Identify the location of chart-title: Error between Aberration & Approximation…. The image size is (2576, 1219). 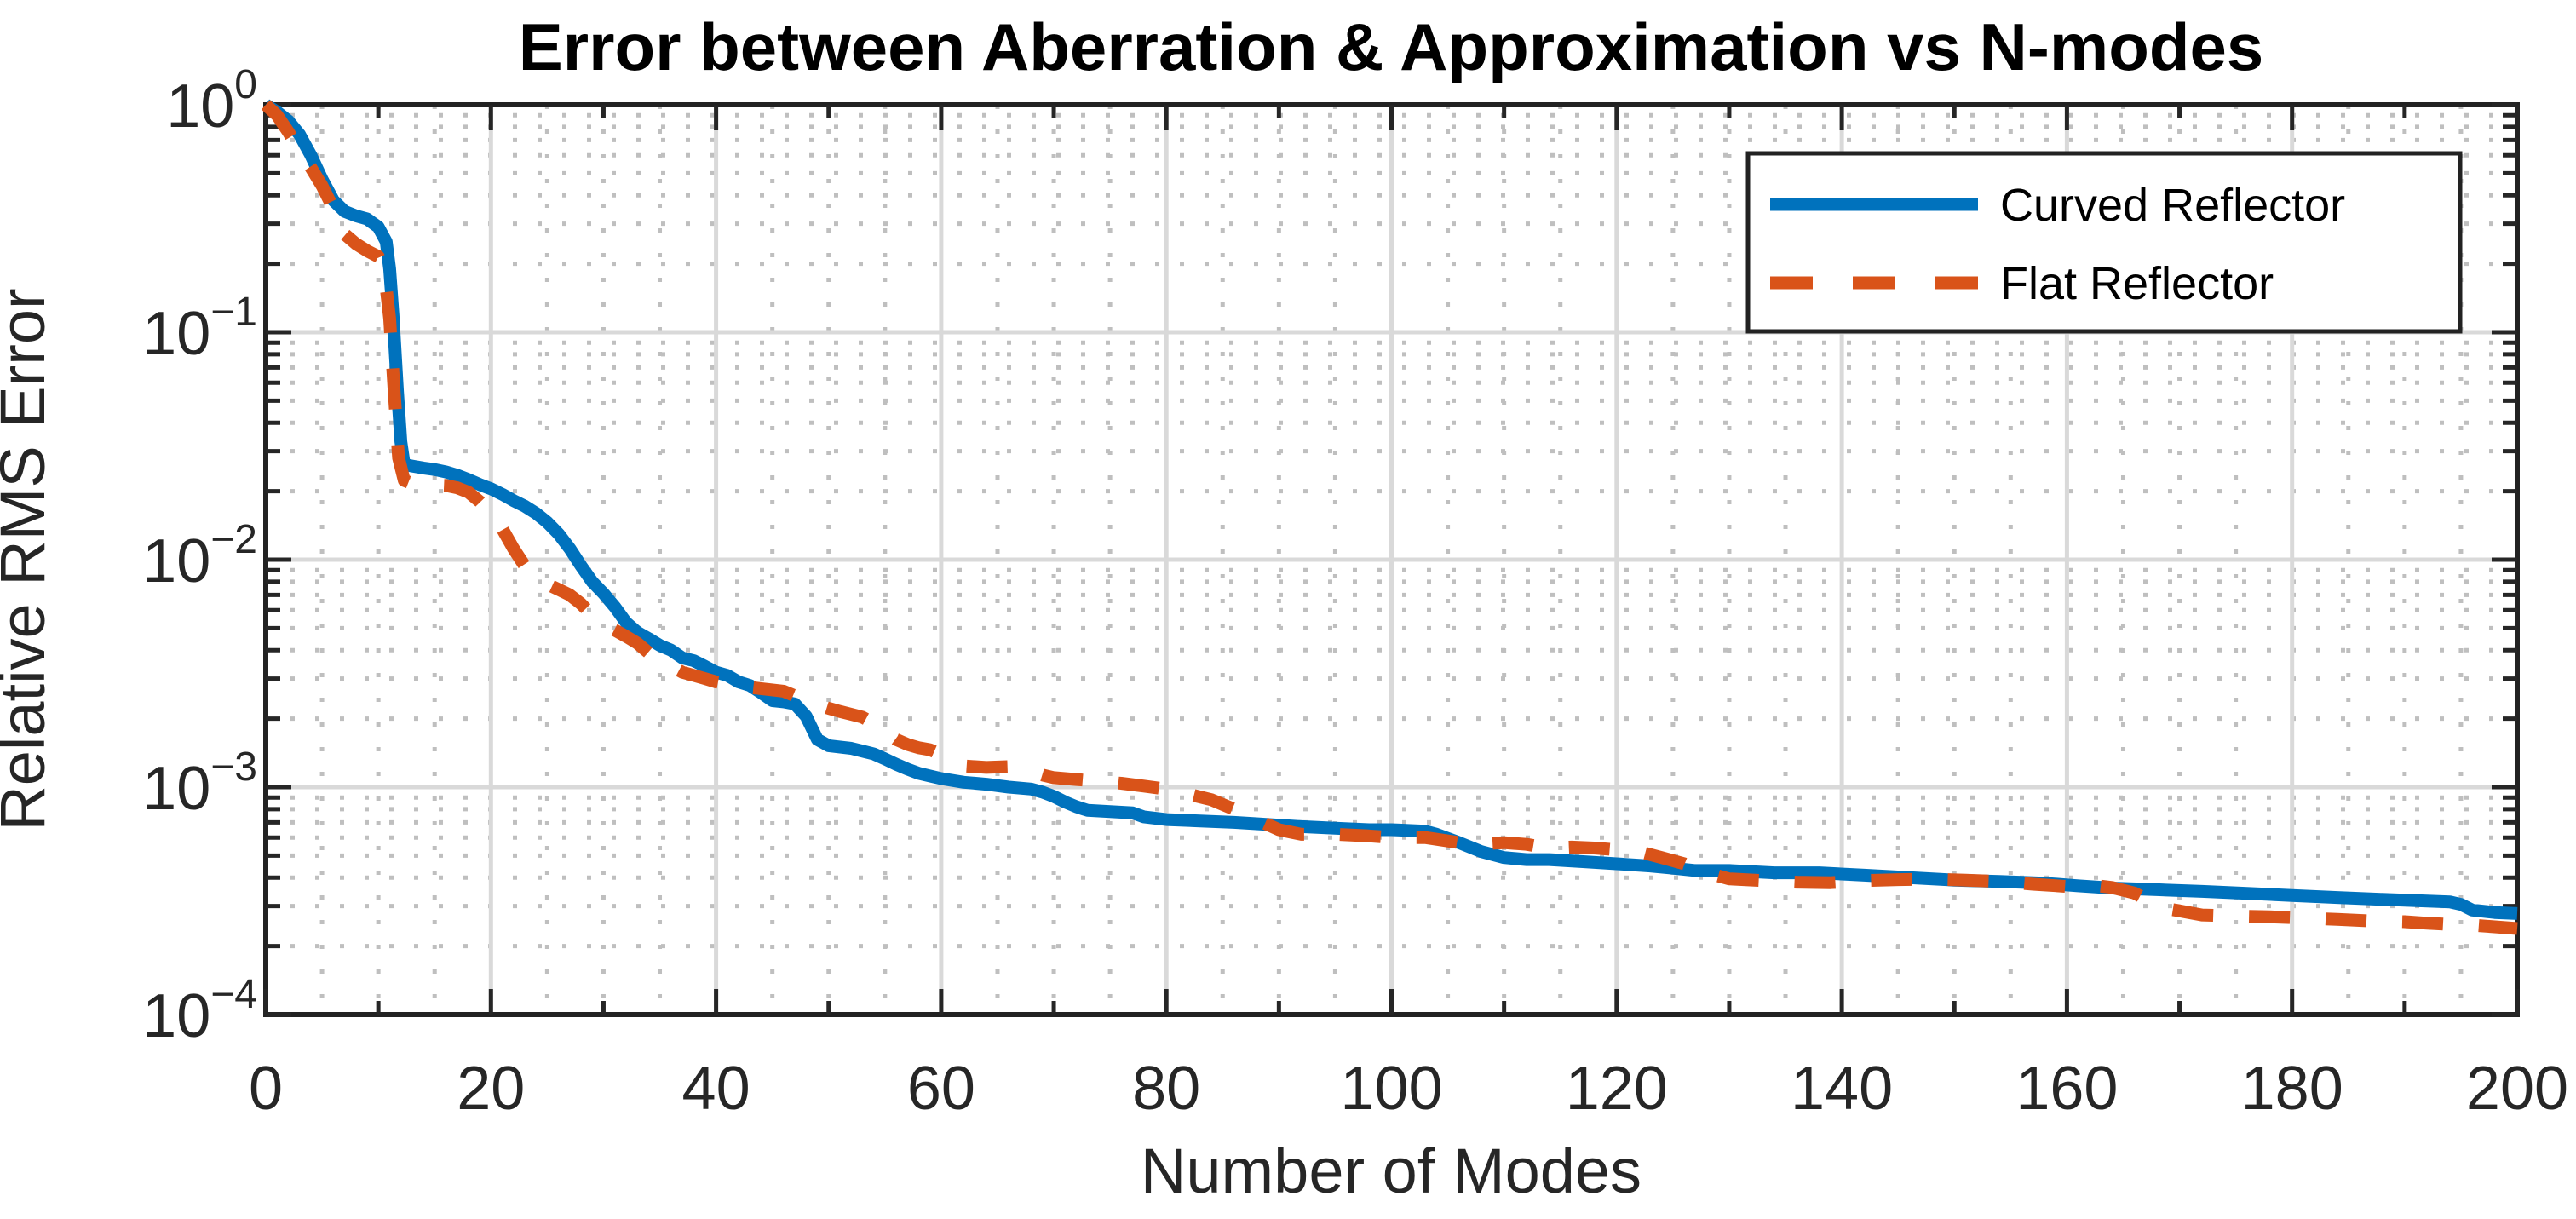
(1392, 46).